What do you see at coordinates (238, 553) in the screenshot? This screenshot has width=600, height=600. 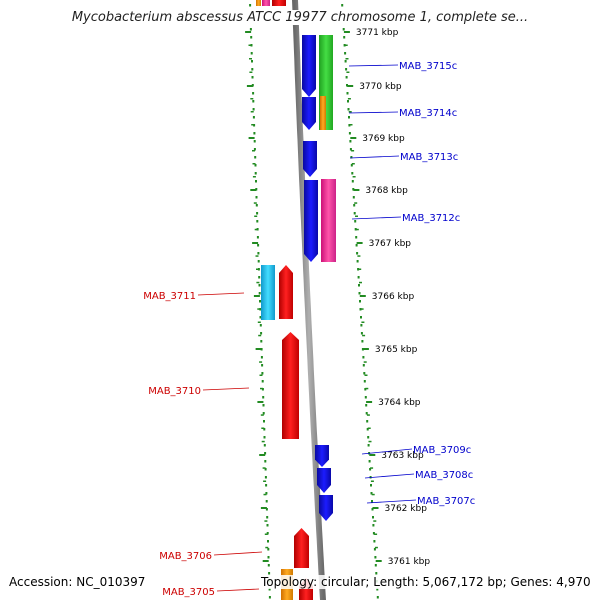 I see `gene-mab-3706-leader-line` at bounding box center [238, 553].